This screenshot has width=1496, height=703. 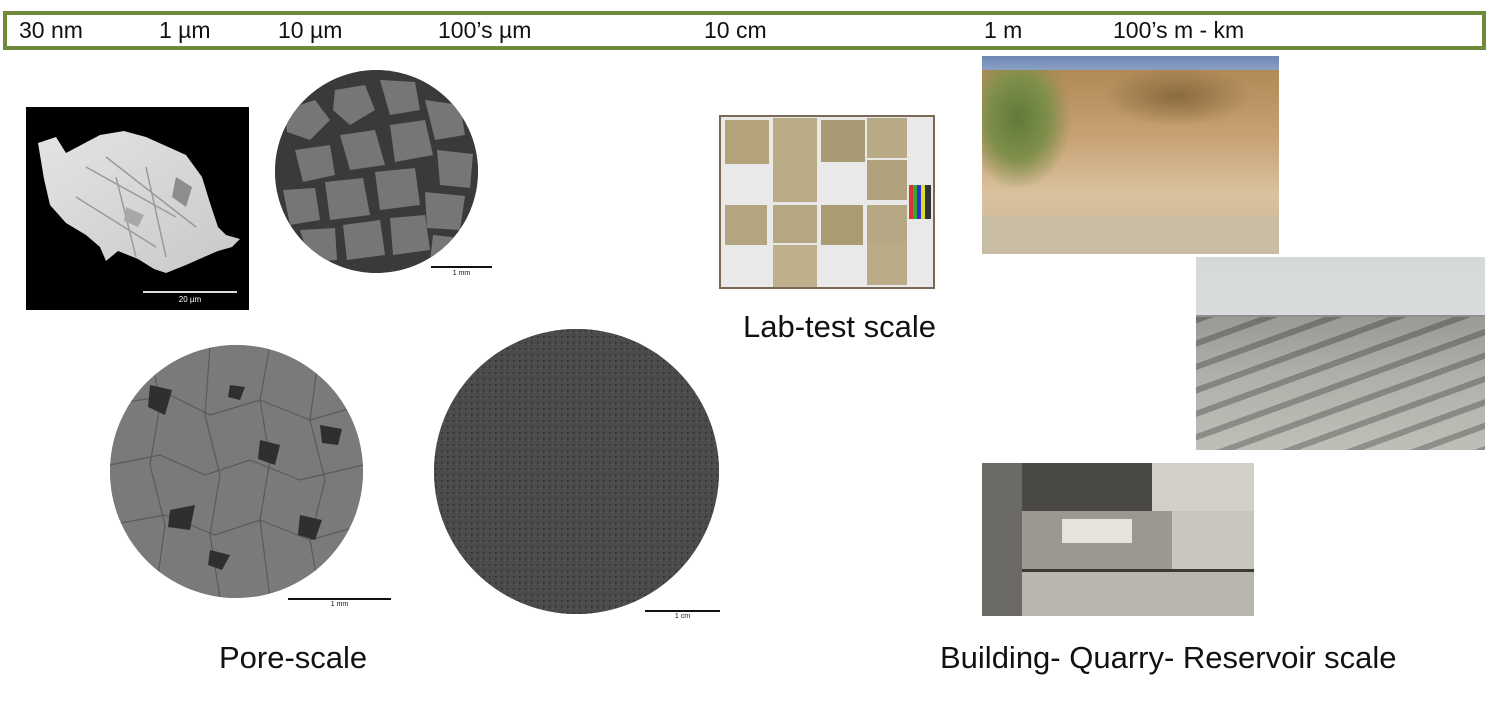 I want to click on sem-scalebar, so click(x=190, y=292).